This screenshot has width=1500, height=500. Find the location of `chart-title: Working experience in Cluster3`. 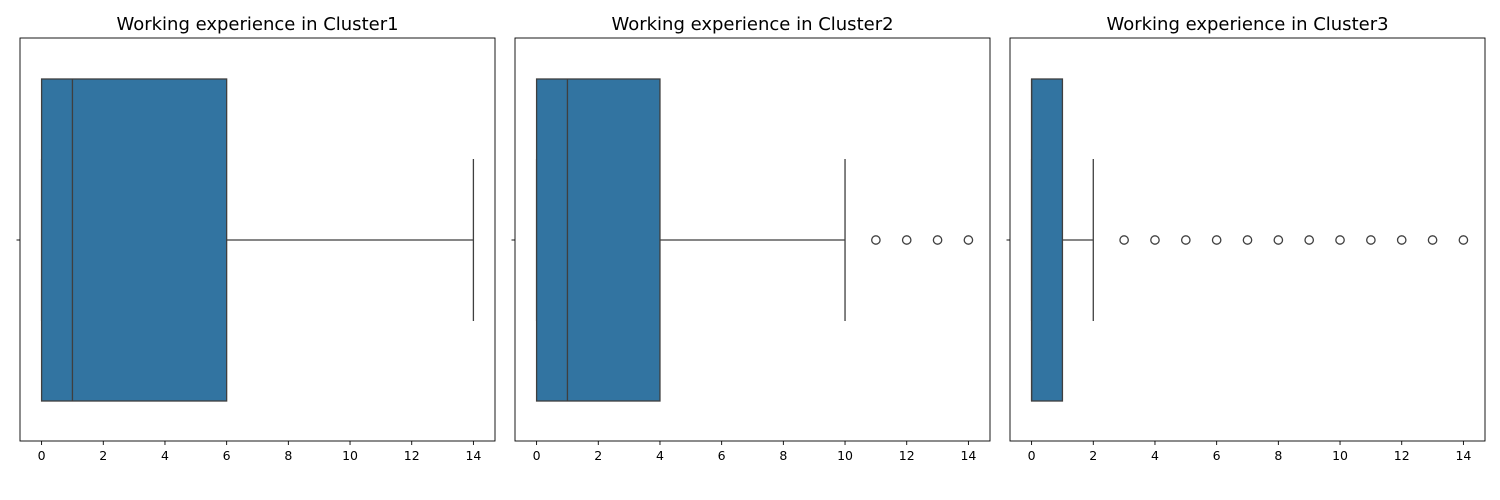

chart-title: Working experience in Cluster3 is located at coordinates (1247, 24).